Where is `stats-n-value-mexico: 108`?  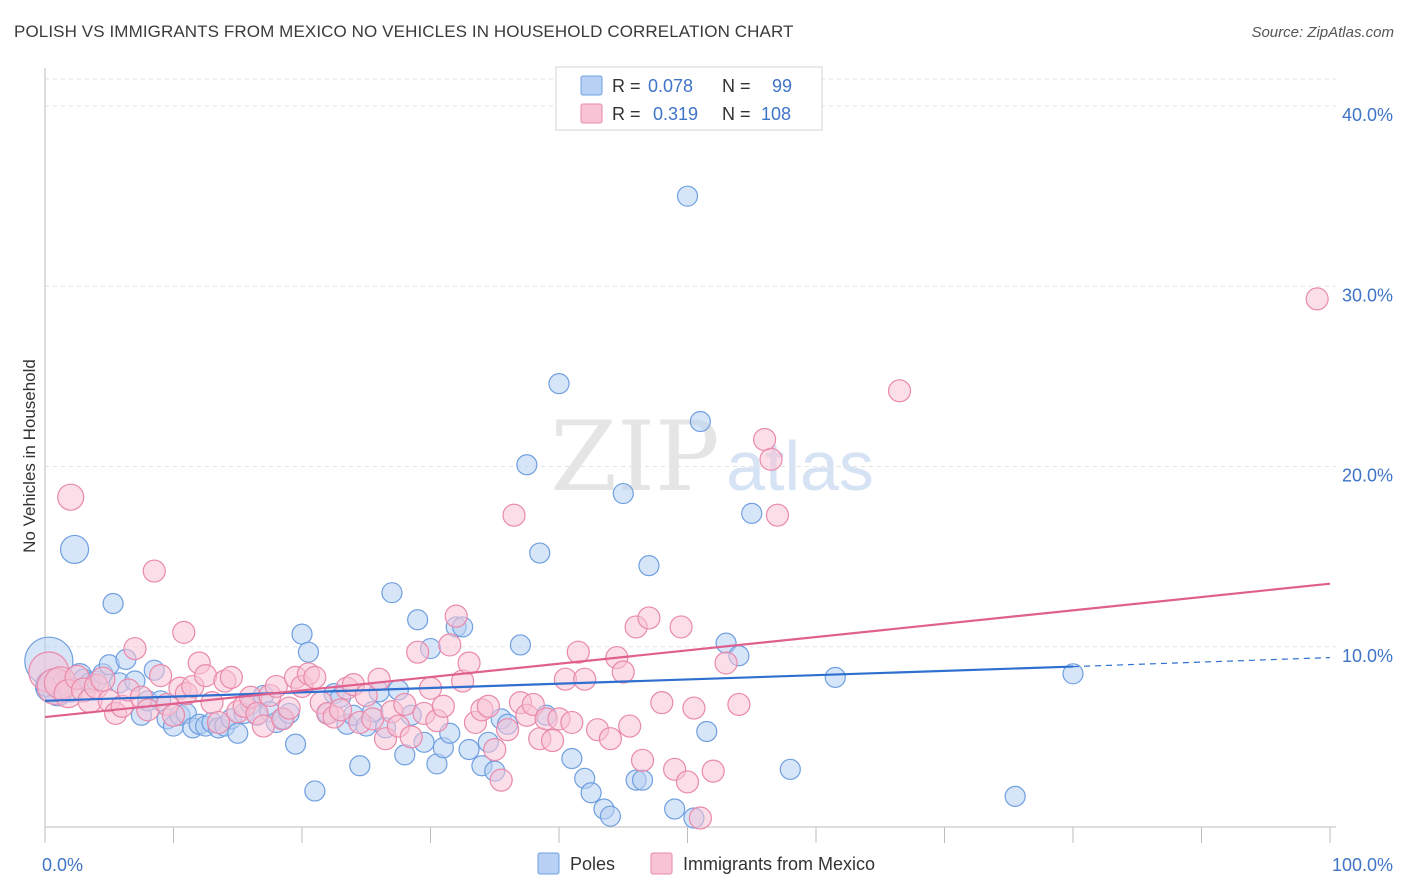 stats-n-value-mexico: 108 is located at coordinates (776, 114).